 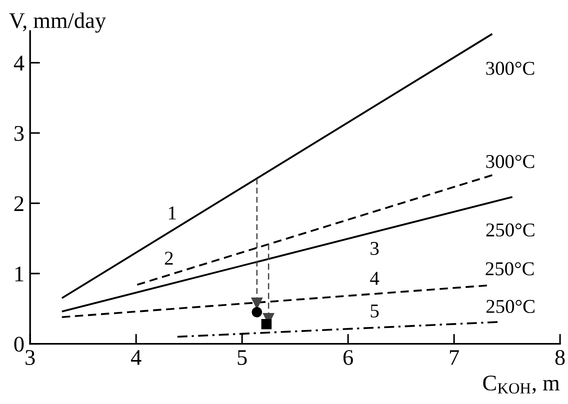 I want to click on y-tick-label: 0, so click(x=19, y=344).